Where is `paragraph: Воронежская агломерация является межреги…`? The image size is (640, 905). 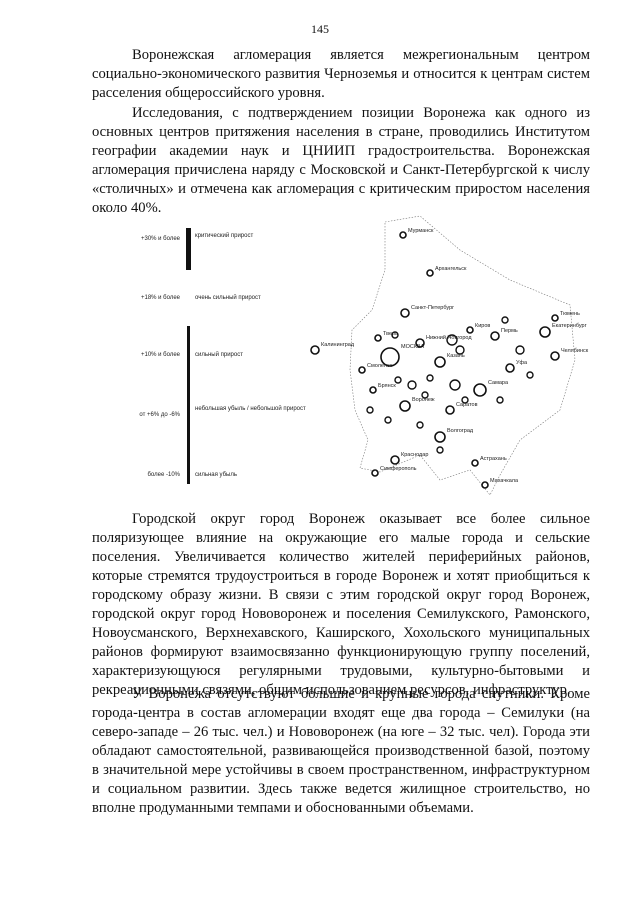 paragraph: Воронежская агломерация является межреги… is located at coordinates (341, 74).